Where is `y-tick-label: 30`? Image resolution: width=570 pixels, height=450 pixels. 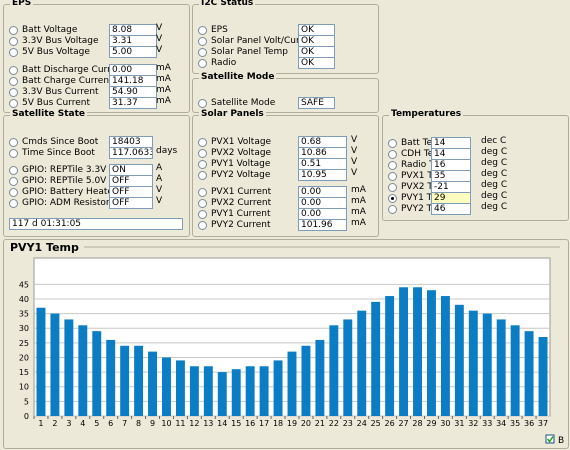
y-tick-label: 30 is located at coordinates (24, 328).